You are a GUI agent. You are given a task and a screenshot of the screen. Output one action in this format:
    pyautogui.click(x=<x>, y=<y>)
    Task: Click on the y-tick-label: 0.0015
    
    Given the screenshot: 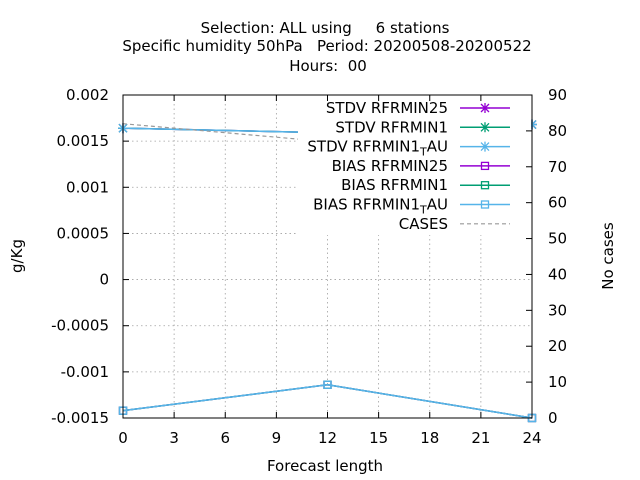 What is the action you would take?
    pyautogui.click(x=83, y=141)
    